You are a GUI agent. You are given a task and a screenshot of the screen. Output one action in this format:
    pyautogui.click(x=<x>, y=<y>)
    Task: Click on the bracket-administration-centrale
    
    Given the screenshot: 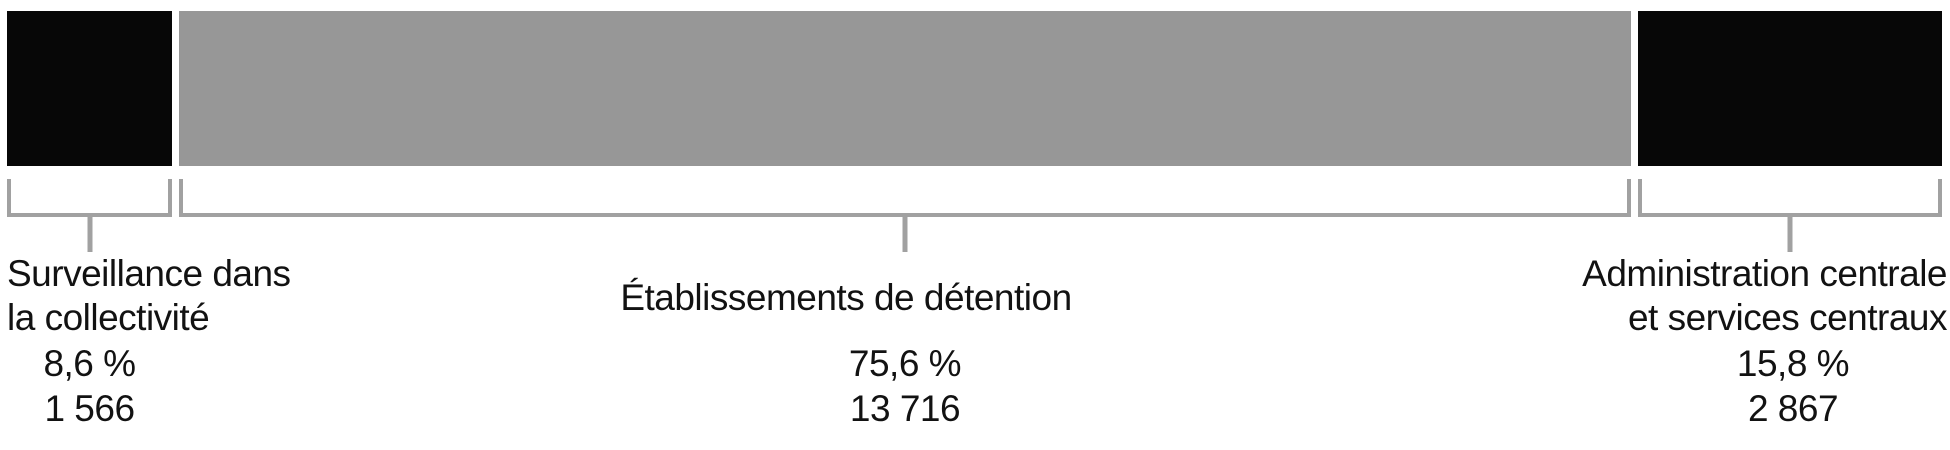 What is the action you would take?
    pyautogui.click(x=1790, y=215)
    